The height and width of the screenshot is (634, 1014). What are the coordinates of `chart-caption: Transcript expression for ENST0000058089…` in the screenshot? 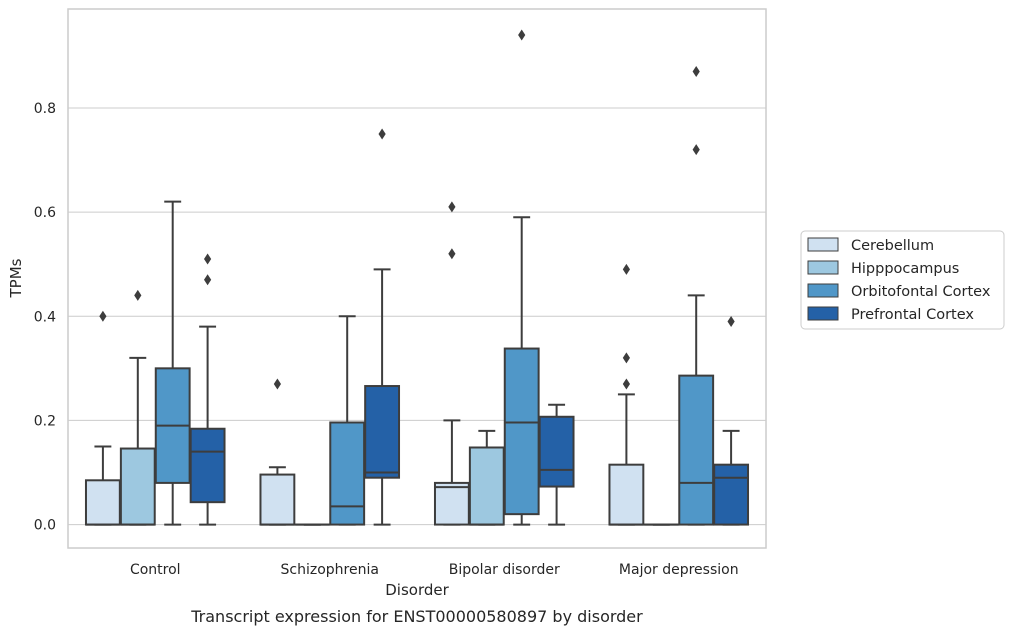 It's located at (416, 616).